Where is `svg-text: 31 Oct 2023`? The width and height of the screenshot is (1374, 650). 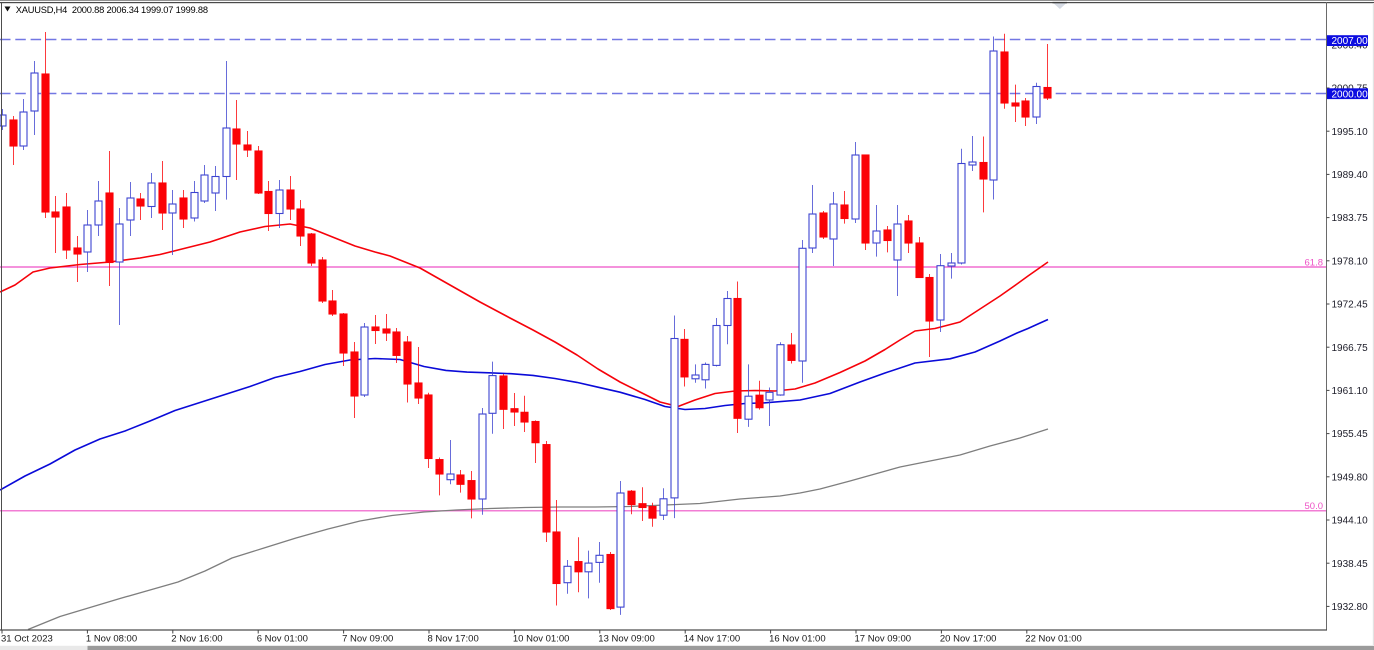
svg-text: 31 Oct 2023 is located at coordinates (27, 639).